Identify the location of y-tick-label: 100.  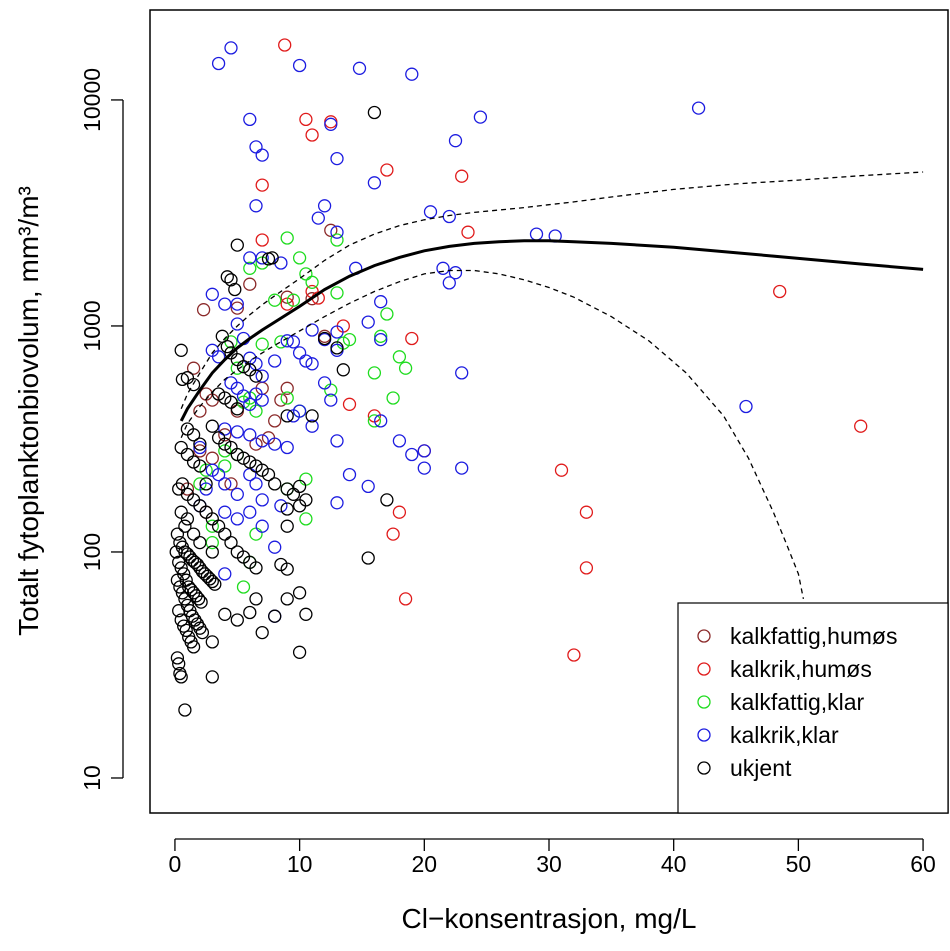
(92, 552).